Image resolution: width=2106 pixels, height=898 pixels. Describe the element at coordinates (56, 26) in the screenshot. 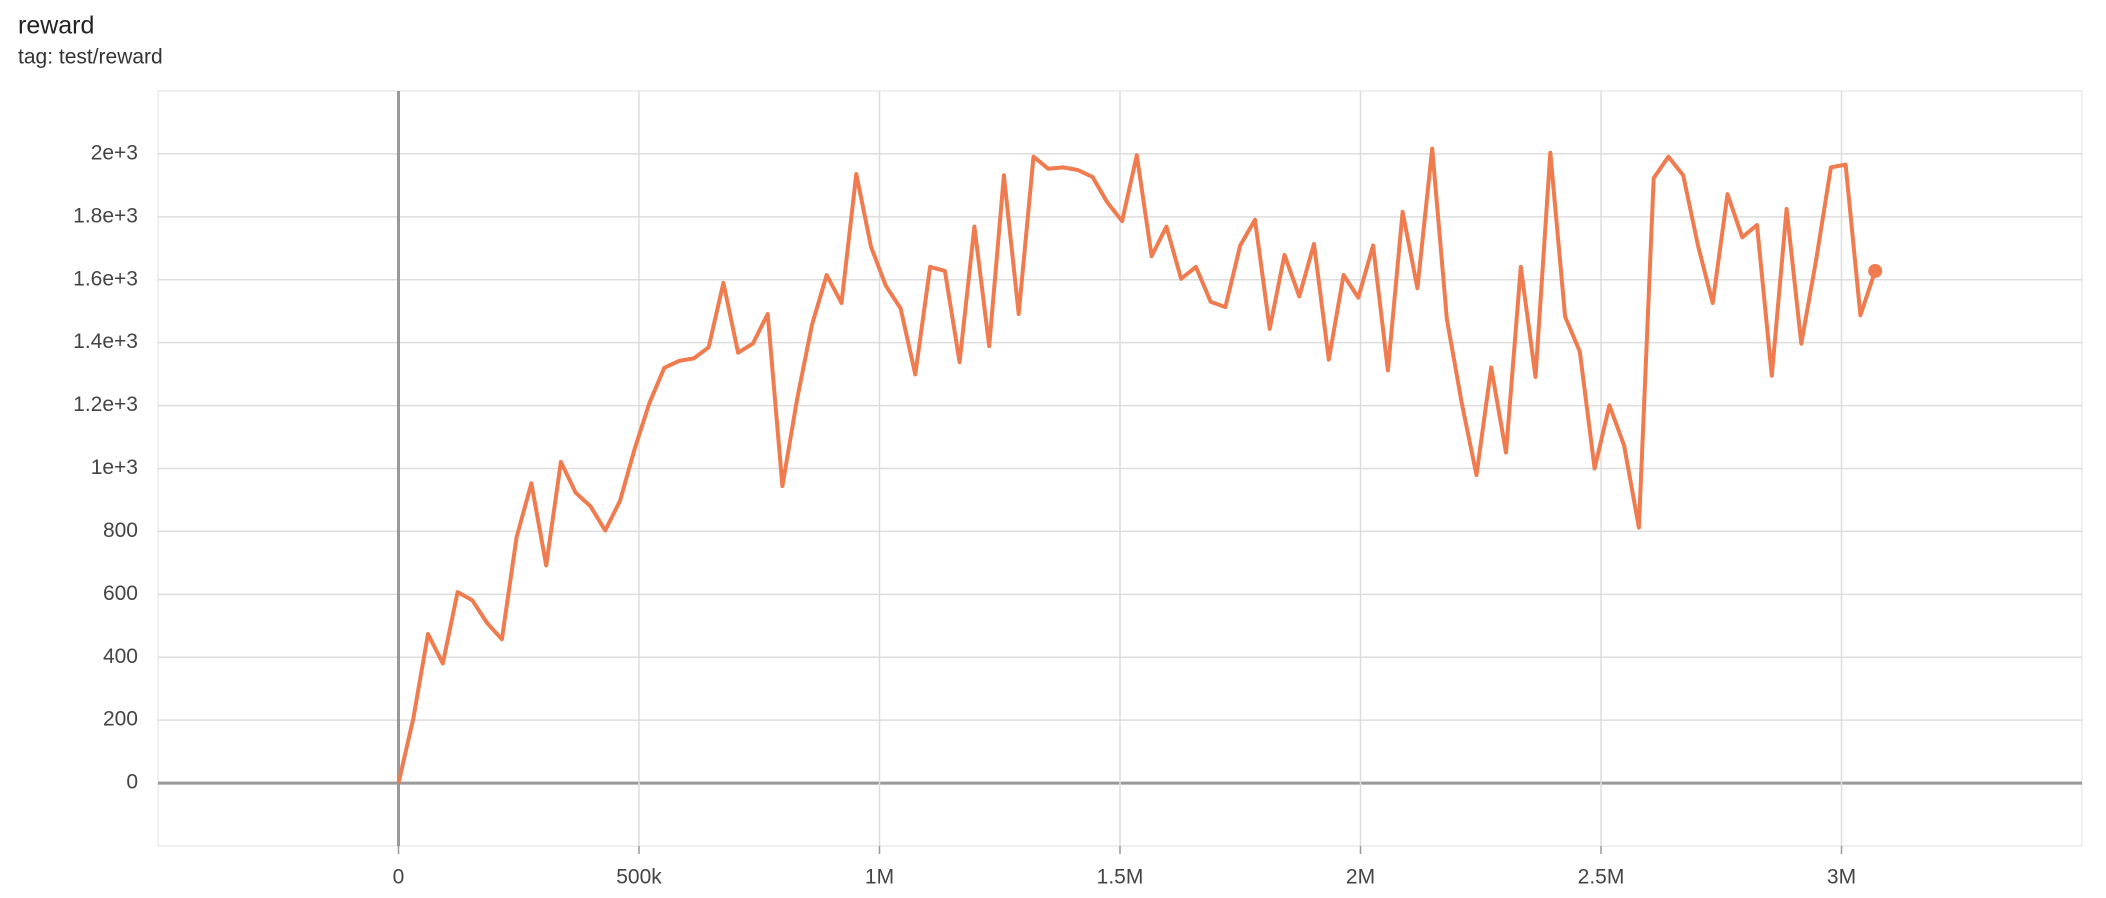

I see `chart-title: reward` at that location.